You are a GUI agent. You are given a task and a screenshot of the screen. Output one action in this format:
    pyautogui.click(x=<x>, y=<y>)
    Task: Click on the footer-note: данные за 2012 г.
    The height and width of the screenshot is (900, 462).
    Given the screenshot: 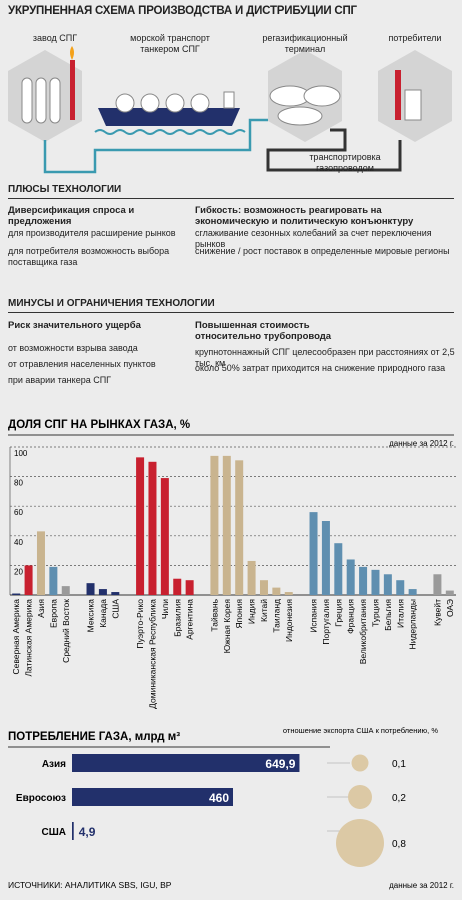 What is the action you would take?
    pyautogui.click(x=421, y=885)
    